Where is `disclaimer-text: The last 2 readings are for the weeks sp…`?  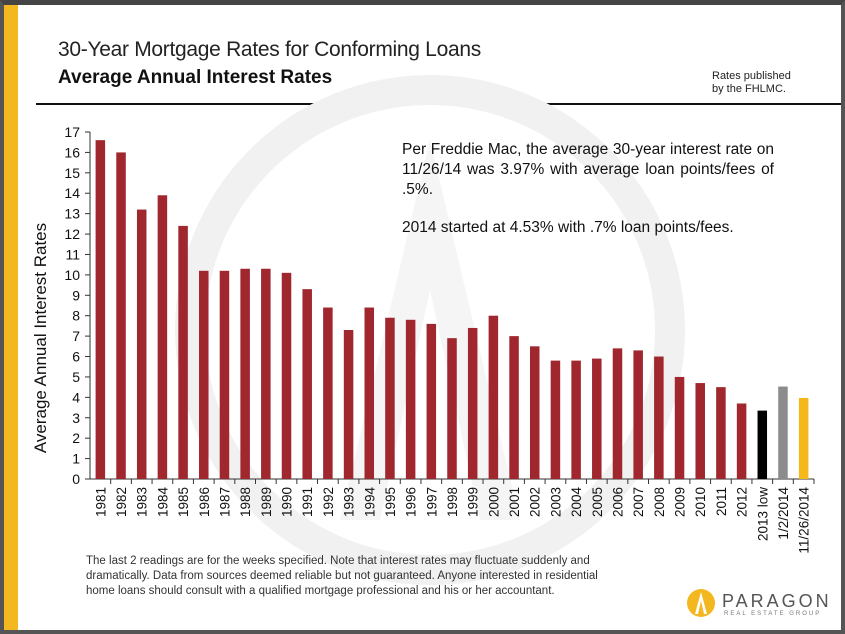
disclaimer-text: The last 2 readings are for the weeks sp… is located at coordinates (342, 576).